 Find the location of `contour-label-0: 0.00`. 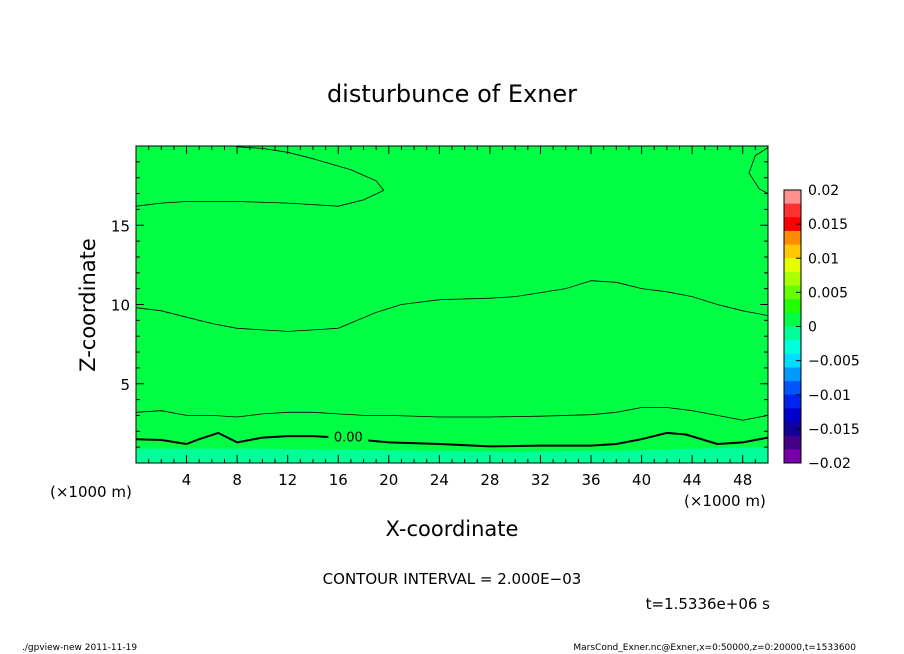

contour-label-0: 0.00 is located at coordinates (348, 438).